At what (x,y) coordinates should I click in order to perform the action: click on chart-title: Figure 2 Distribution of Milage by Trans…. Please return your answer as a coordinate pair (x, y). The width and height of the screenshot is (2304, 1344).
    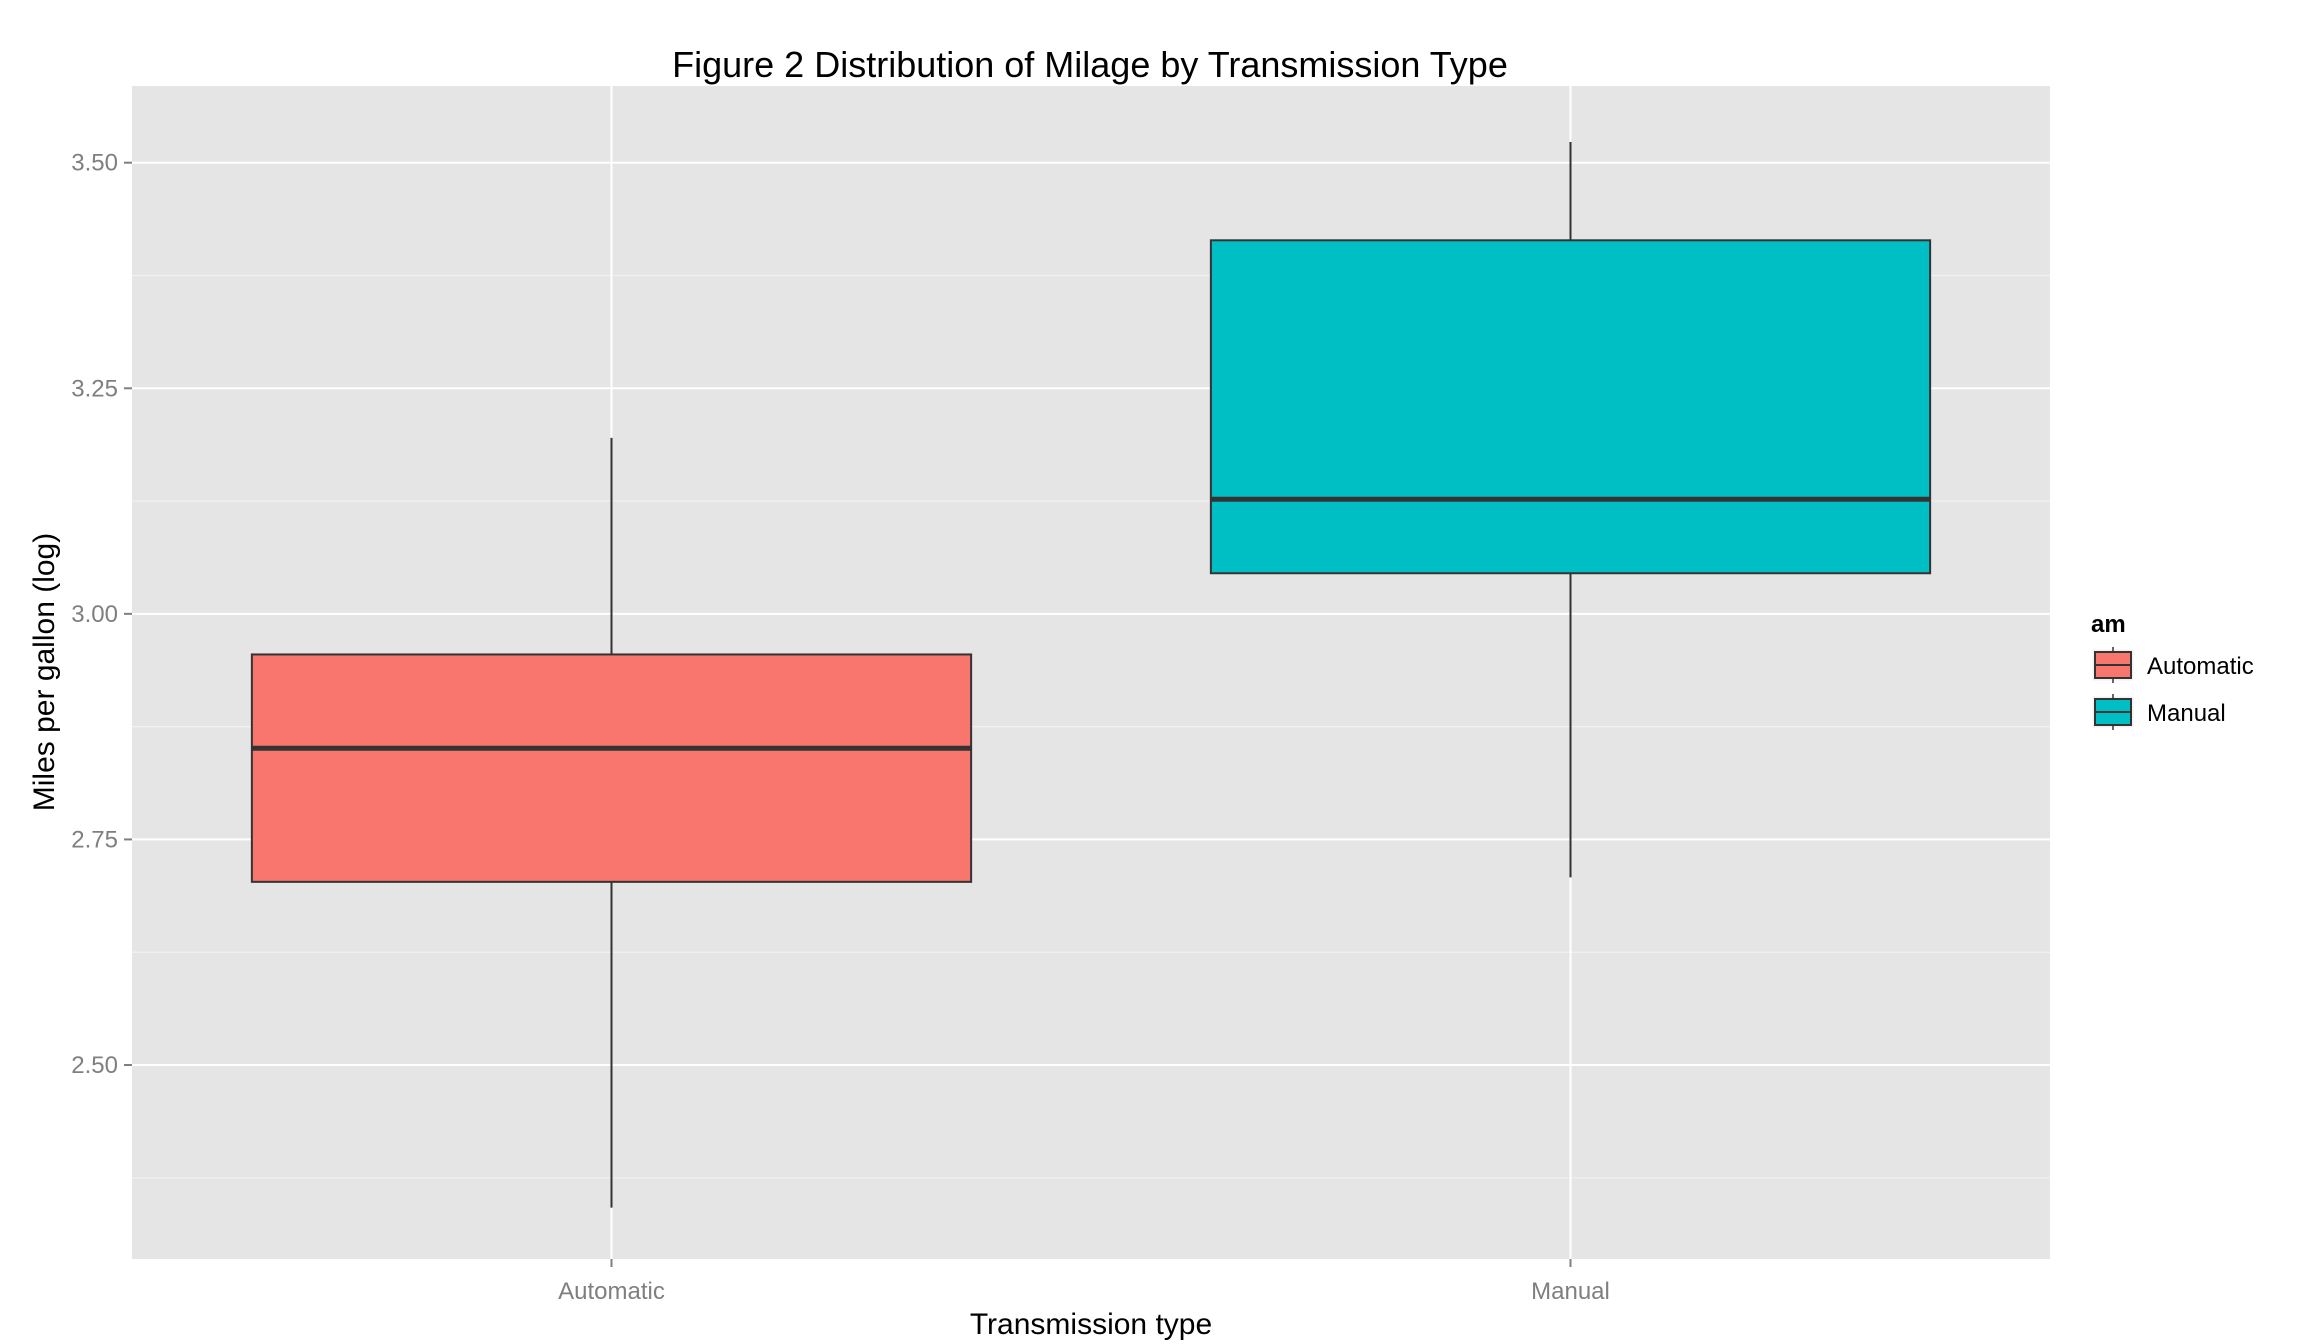
    Looking at the image, I should click on (1090, 64).